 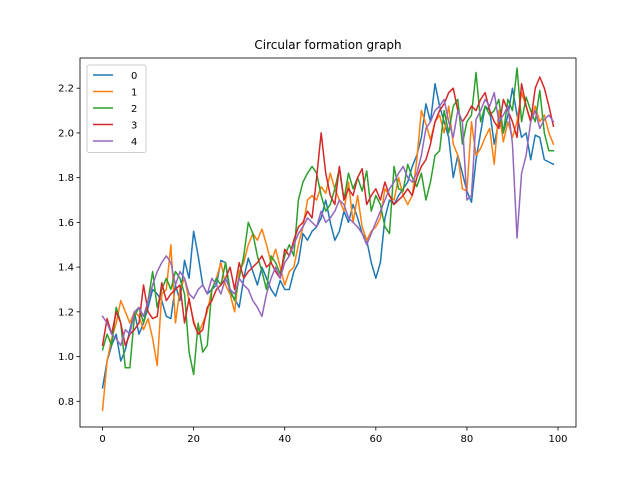 I want to click on legend: 0 1 2 3 4, so click(x=116, y=108).